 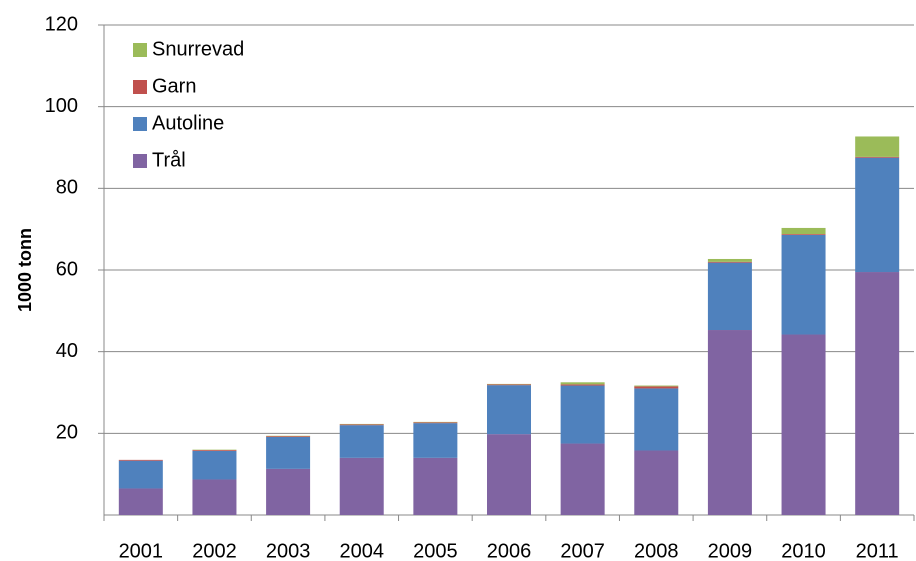 I want to click on x-tick-label: 2005, so click(x=435, y=550).